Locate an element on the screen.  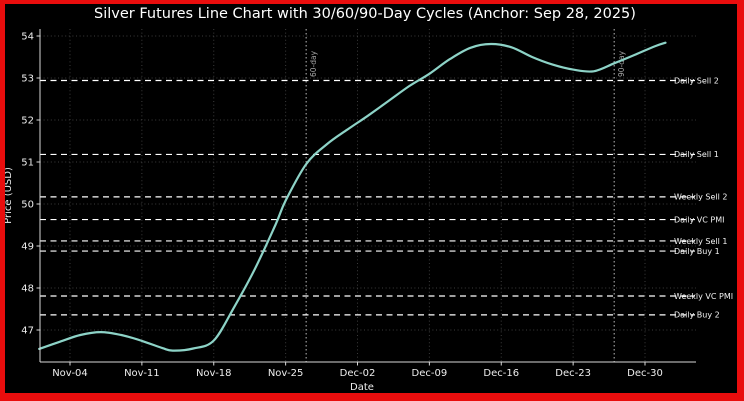
x-tick-label: Nov-25 is located at coordinates (286, 373).